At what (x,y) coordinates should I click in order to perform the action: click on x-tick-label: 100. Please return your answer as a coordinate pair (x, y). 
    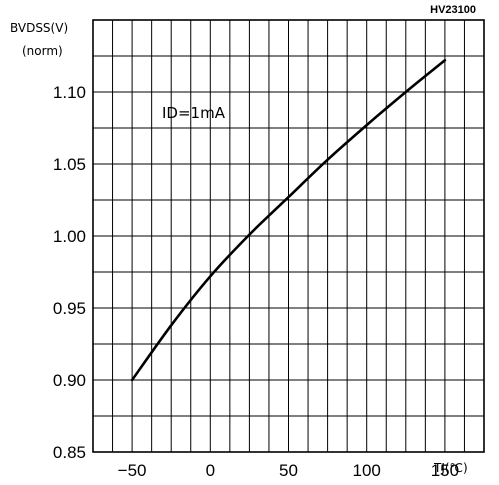
    Looking at the image, I should click on (367, 470).